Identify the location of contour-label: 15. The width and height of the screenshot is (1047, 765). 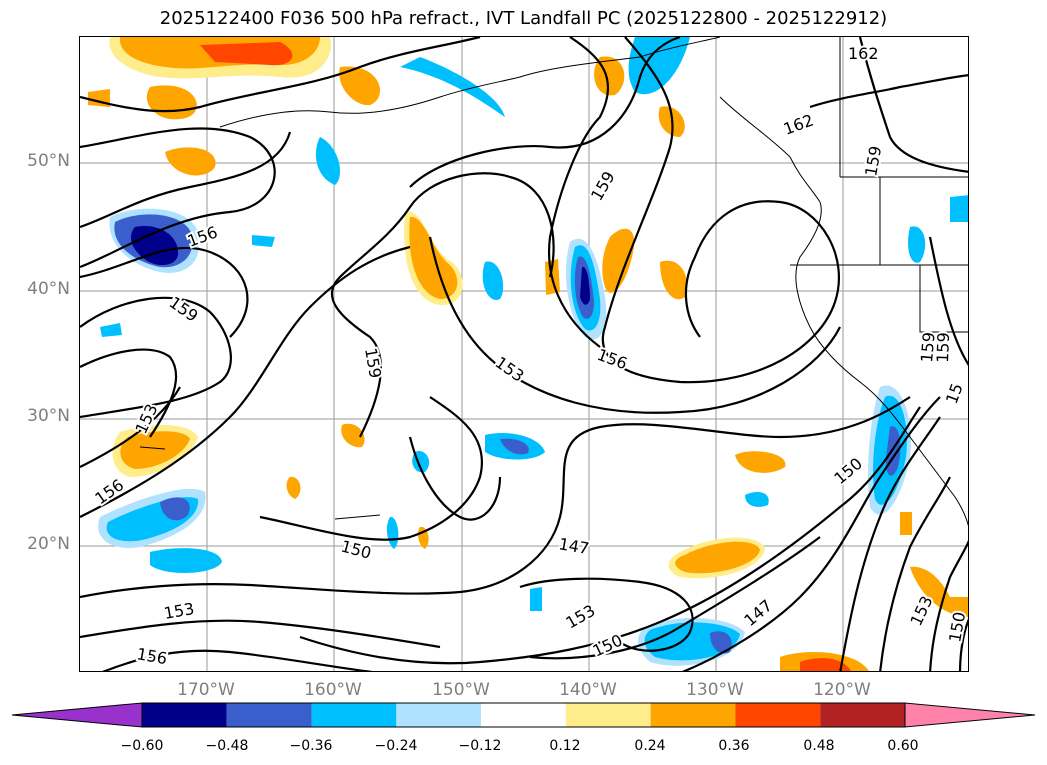
(954, 394).